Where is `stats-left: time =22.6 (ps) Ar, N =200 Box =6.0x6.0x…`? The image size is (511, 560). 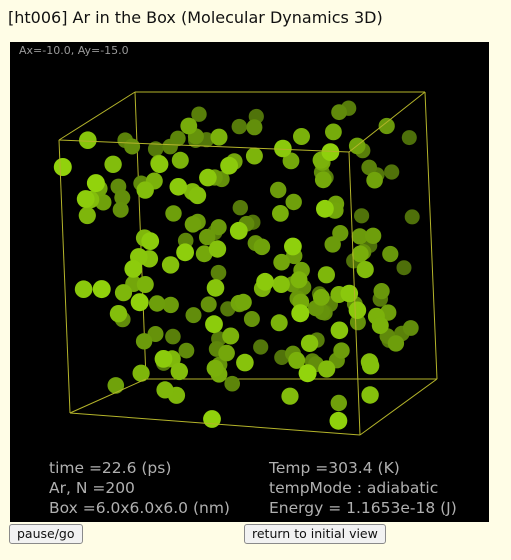
stats-left: time =22.6 (ps) Ar, N =200 Box =6.0x6.0x… is located at coordinates (139, 488).